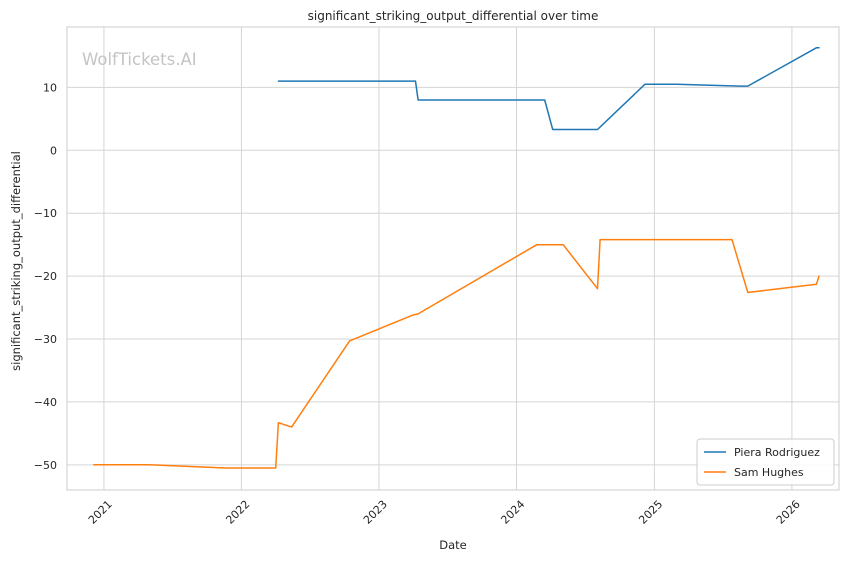 The height and width of the screenshot is (561, 850). I want to click on y-tick-label: 10, so click(50, 87).